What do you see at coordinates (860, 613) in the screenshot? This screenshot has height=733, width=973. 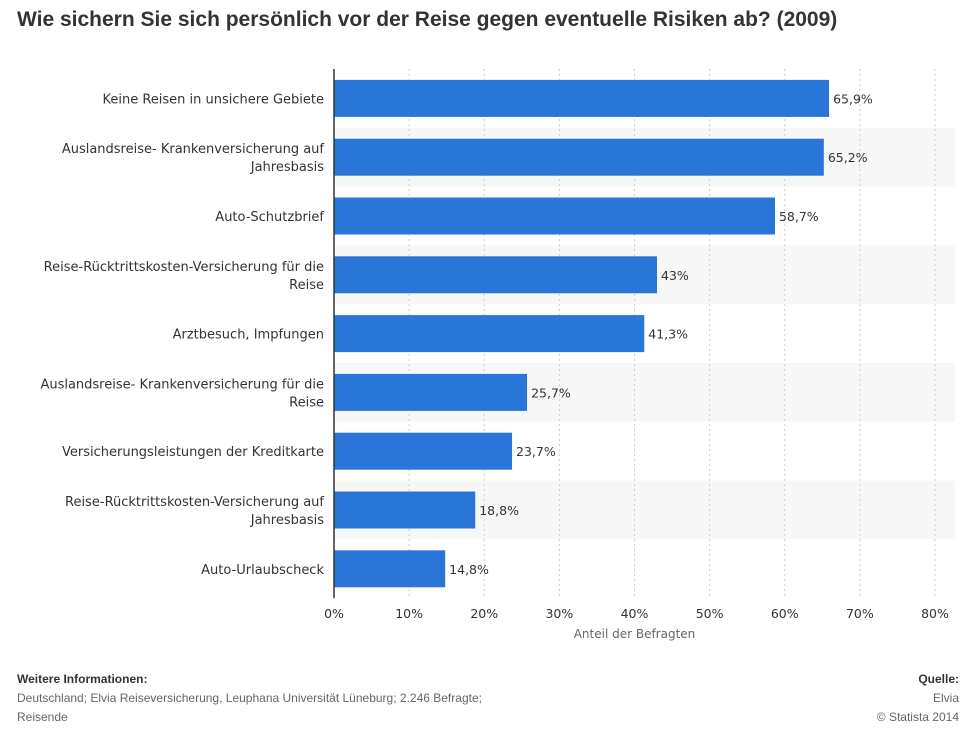 I see `x-tick-label: 70%` at bounding box center [860, 613].